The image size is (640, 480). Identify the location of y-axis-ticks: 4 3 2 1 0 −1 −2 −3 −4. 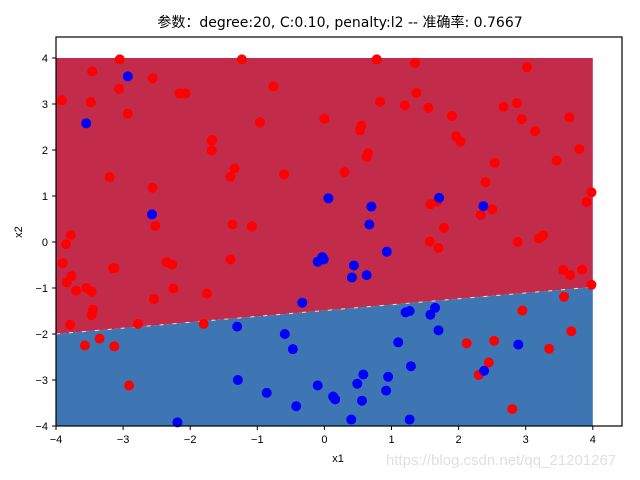
(45, 243).